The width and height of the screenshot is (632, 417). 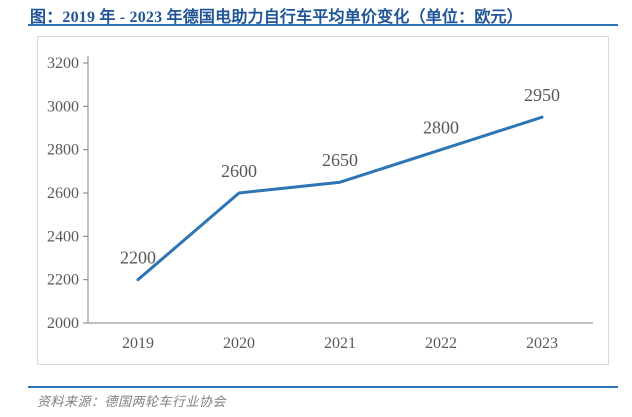 What do you see at coordinates (542, 343) in the screenshot?
I see `x-axis-label: 2023` at bounding box center [542, 343].